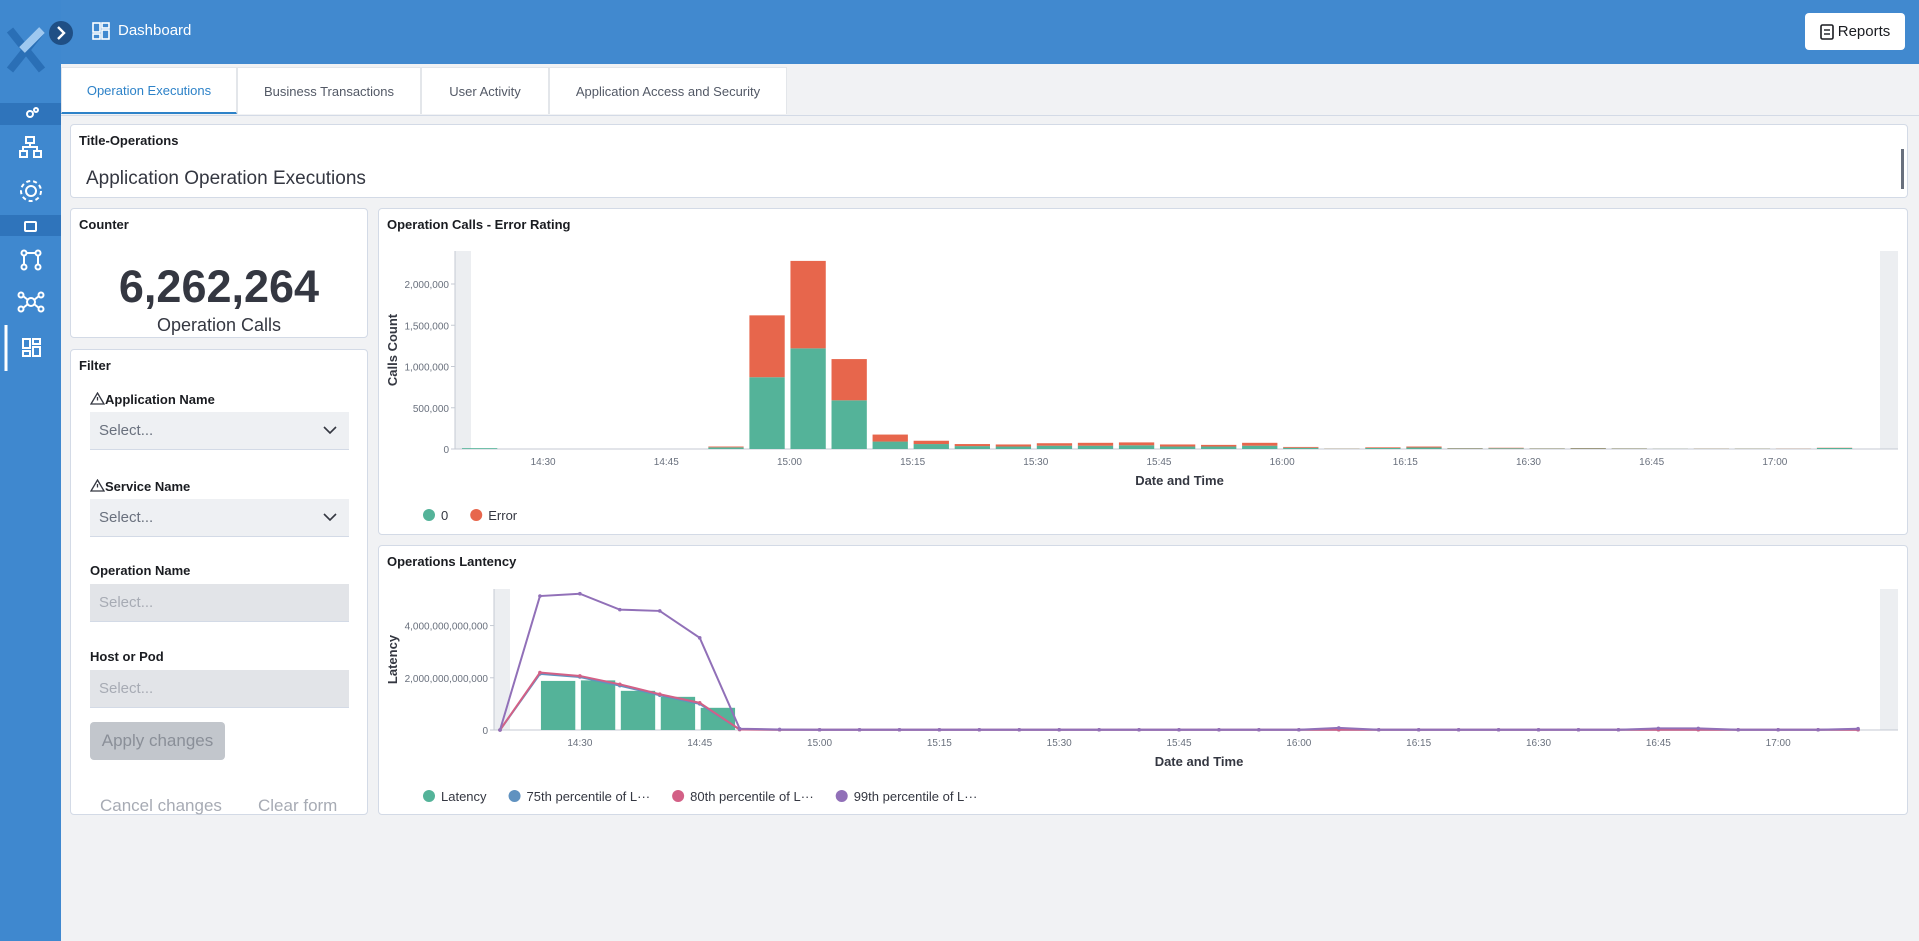 The width and height of the screenshot is (1919, 941). What do you see at coordinates (140, 486) in the screenshot?
I see `field-label: Service Name` at bounding box center [140, 486].